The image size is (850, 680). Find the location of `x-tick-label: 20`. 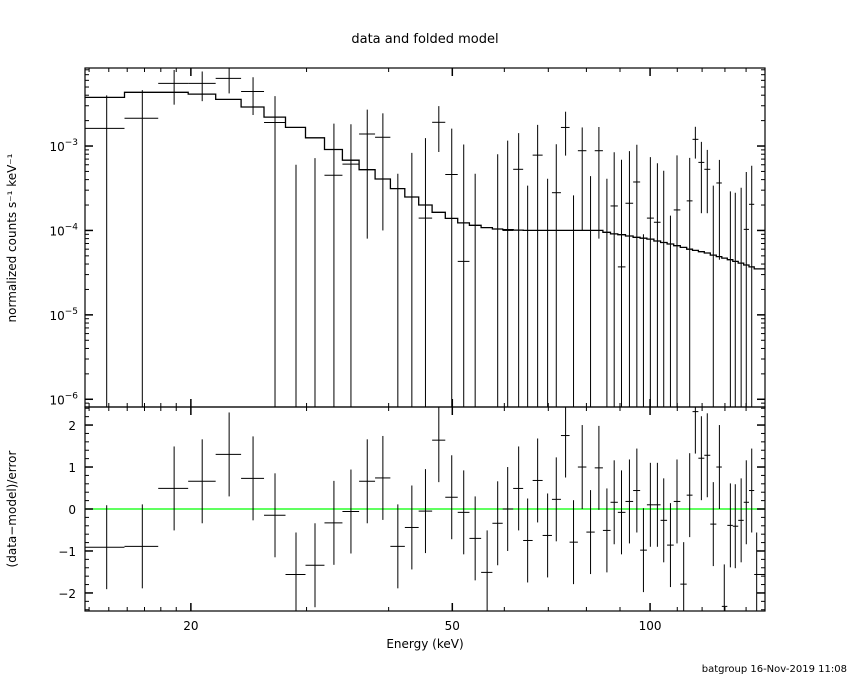

x-tick-label: 20 is located at coordinates (190, 626).